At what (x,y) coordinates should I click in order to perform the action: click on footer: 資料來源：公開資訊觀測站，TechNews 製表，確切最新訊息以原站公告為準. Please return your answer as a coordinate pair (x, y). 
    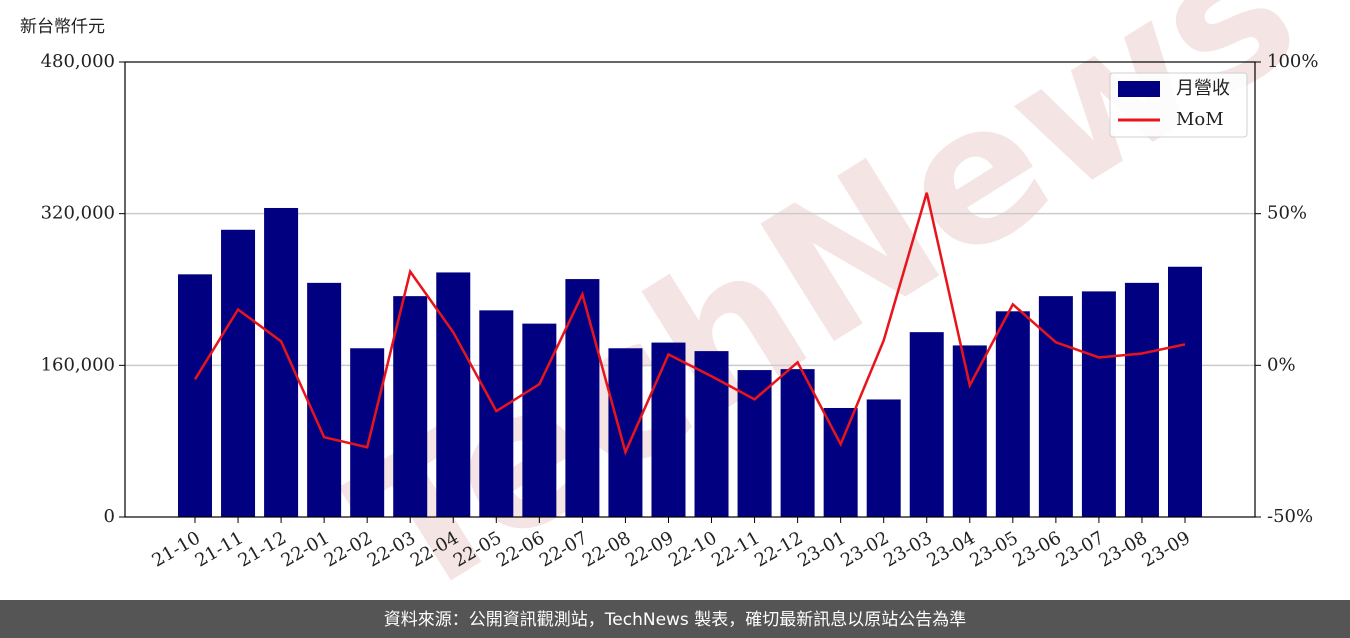
    Looking at the image, I should click on (675, 620).